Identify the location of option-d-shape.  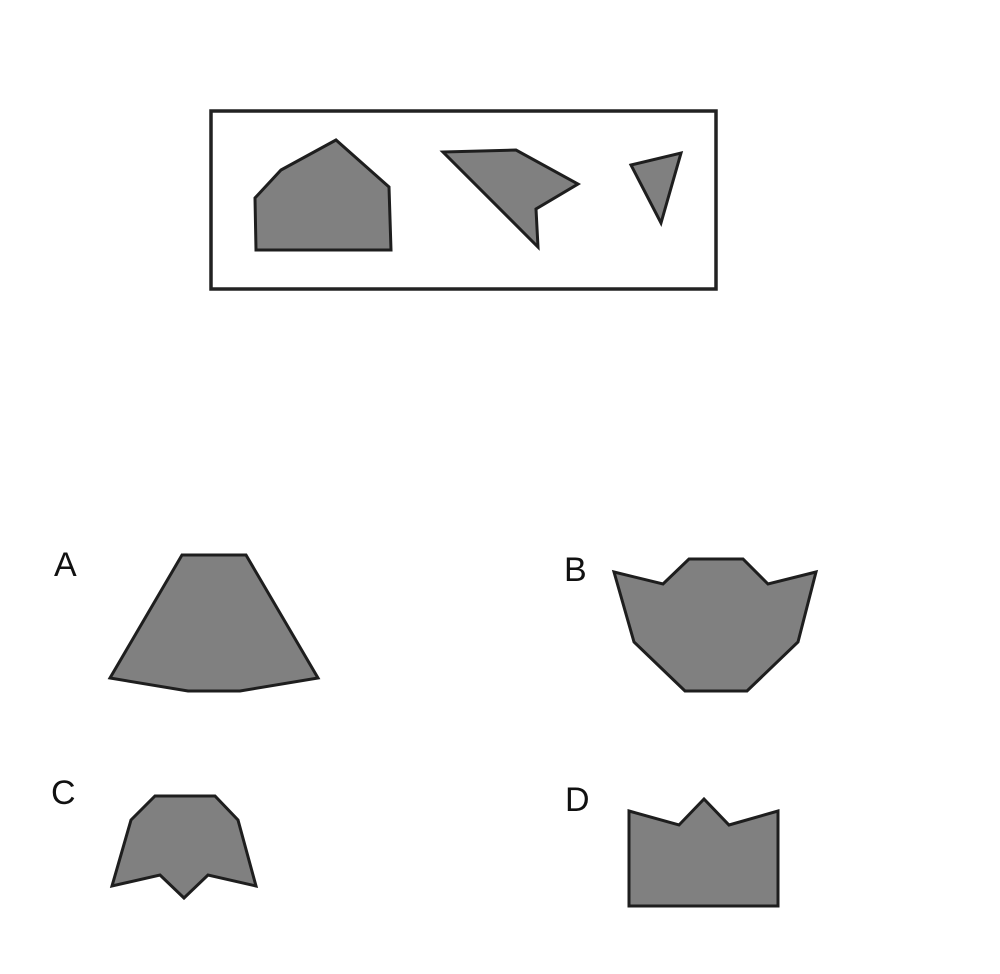
(703, 852).